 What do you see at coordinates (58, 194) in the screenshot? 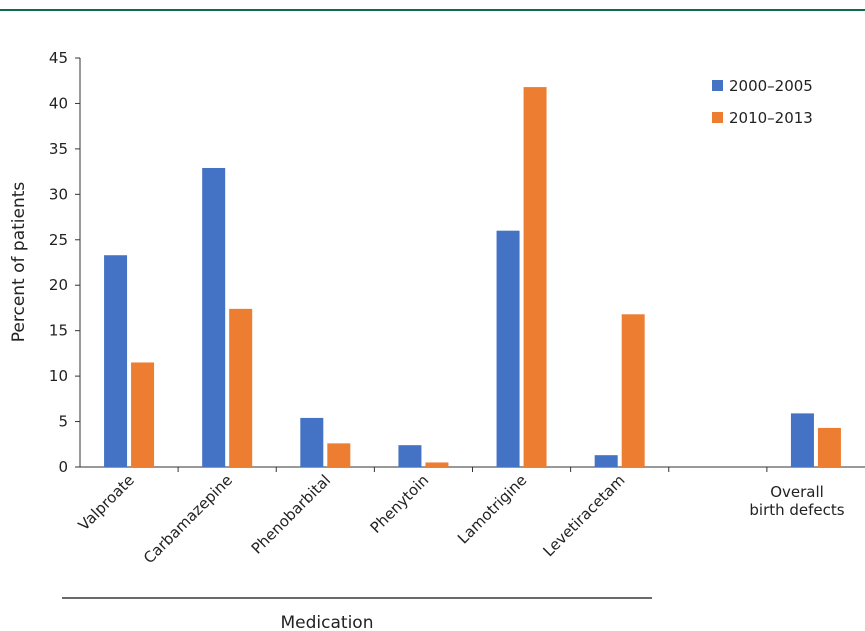
I see `y-tick-label: 30` at bounding box center [58, 194].